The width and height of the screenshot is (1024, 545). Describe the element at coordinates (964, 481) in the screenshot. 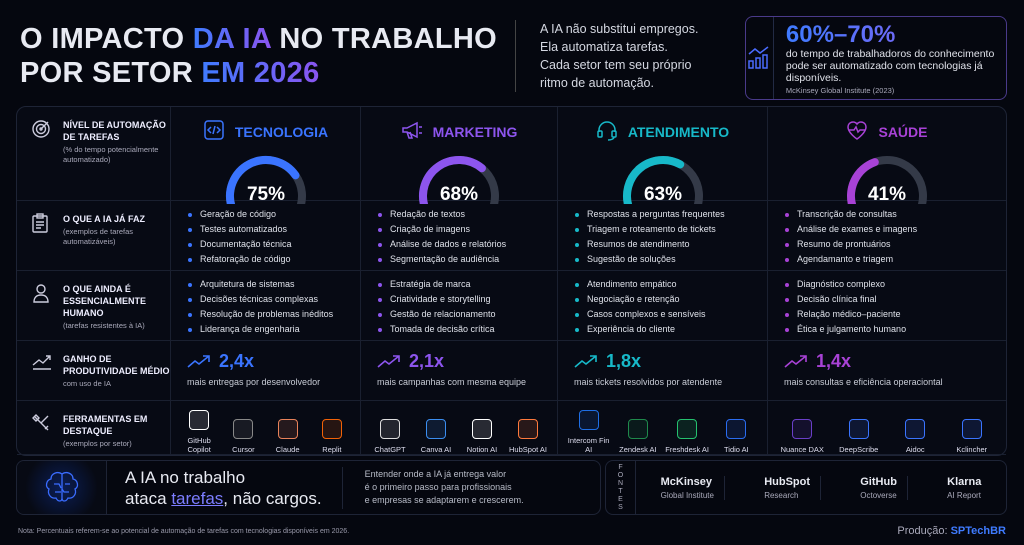

I see `source-name: Klarna` at that location.